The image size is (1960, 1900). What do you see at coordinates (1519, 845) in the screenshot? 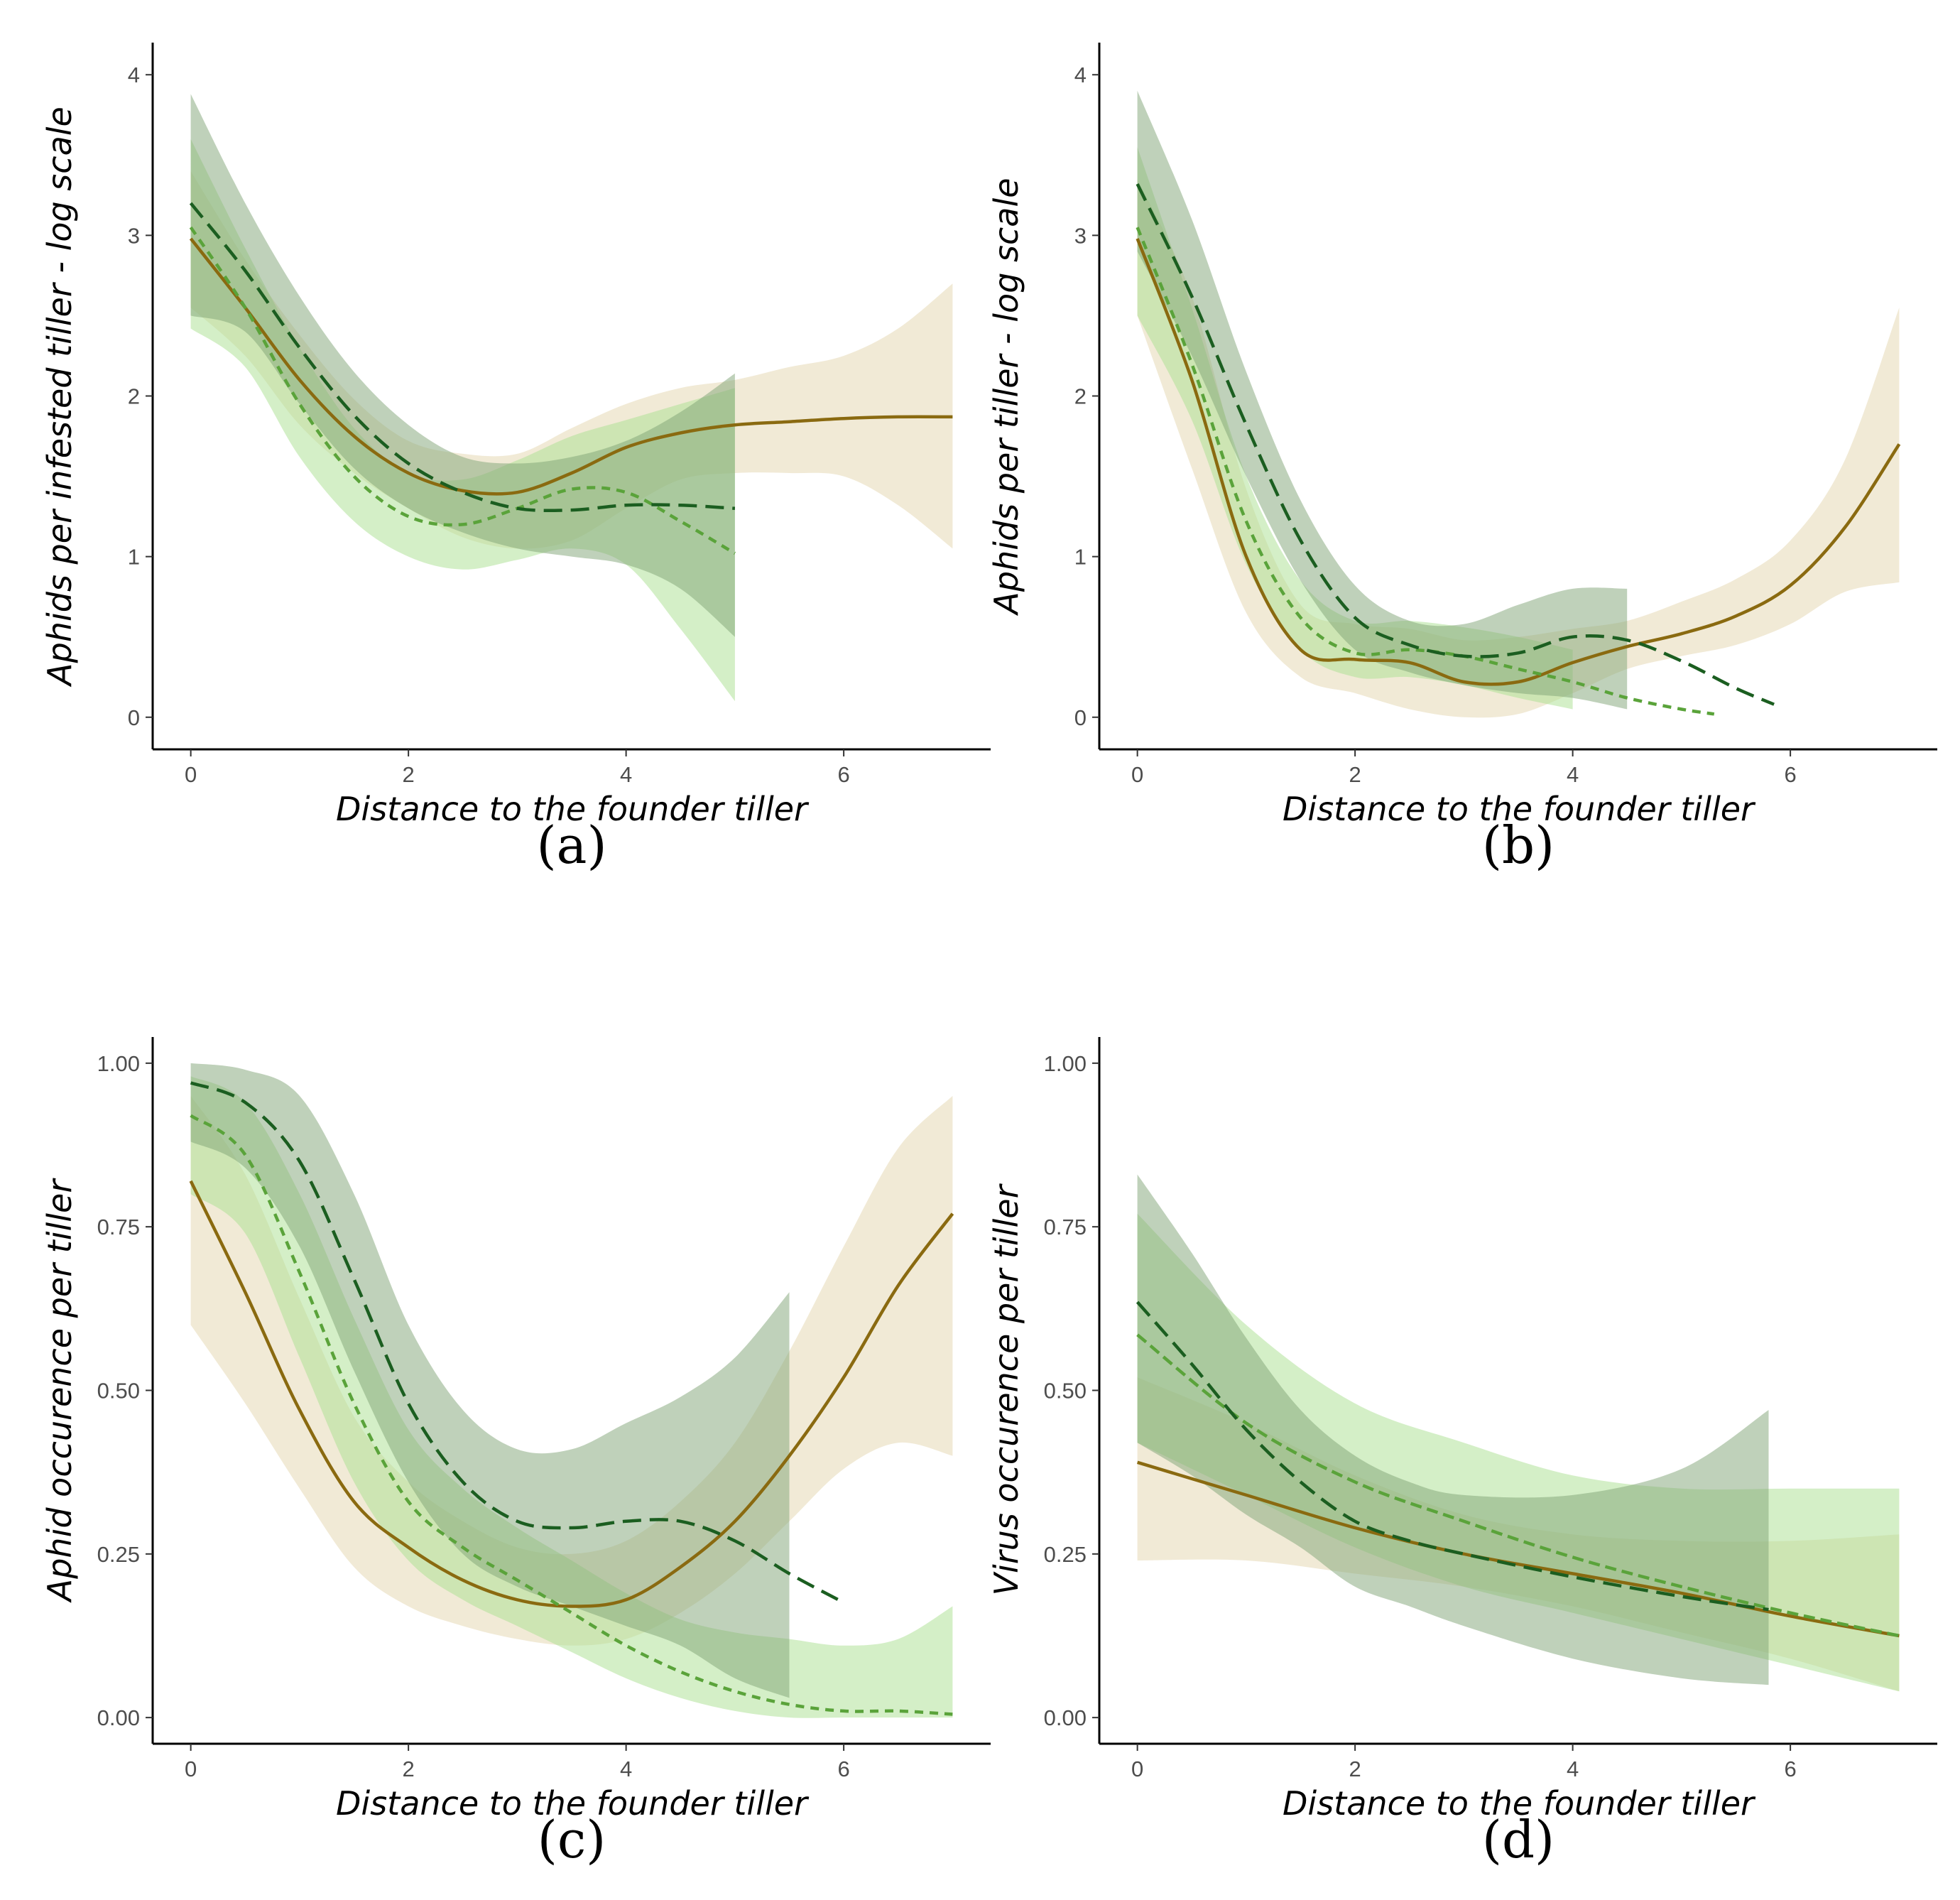
I see `panel-label: (b)` at bounding box center [1519, 845].